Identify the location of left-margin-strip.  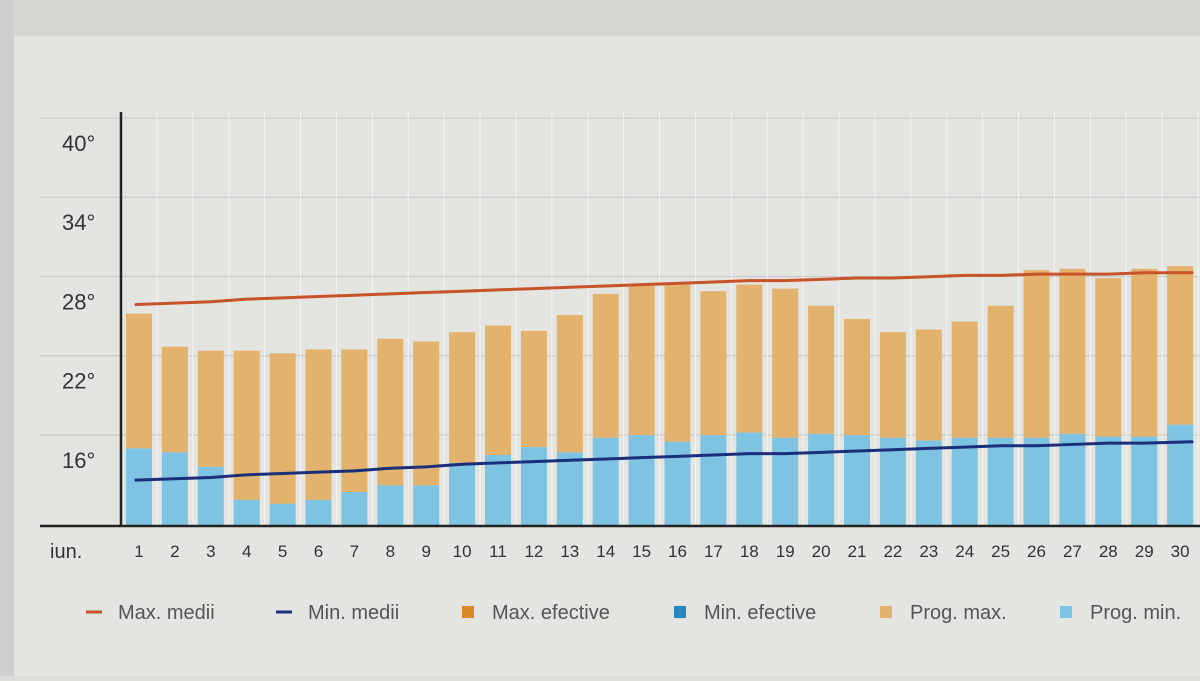
(7, 338).